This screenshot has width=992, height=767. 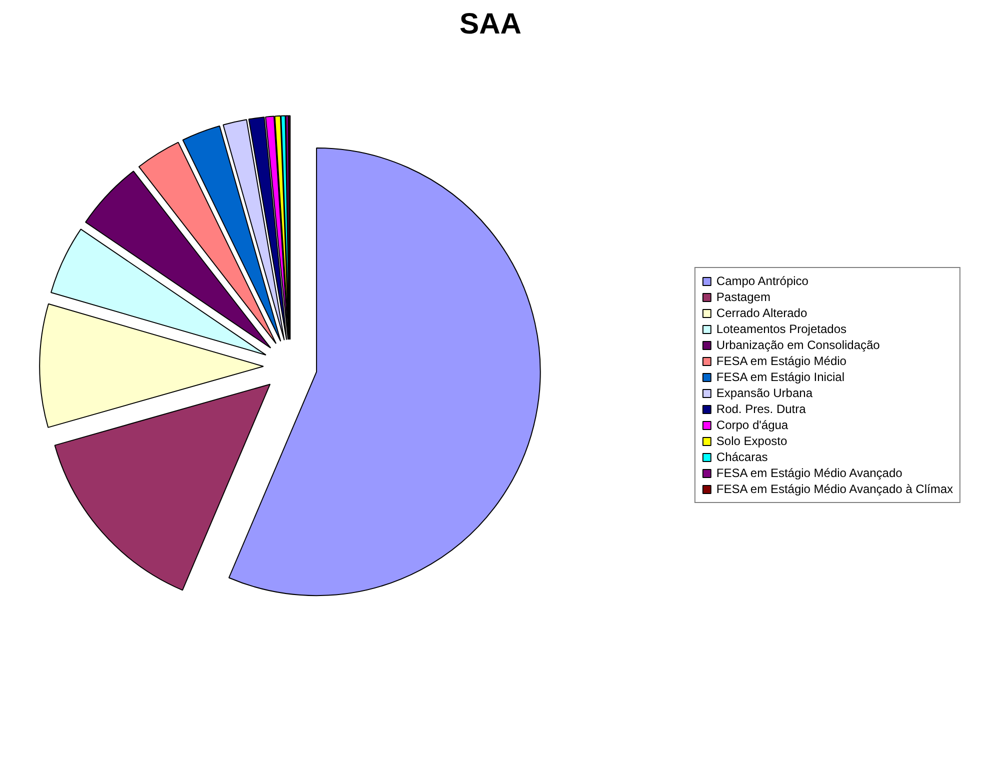 What do you see at coordinates (762, 313) in the screenshot?
I see `legend-label: Cerrado Alterado` at bounding box center [762, 313].